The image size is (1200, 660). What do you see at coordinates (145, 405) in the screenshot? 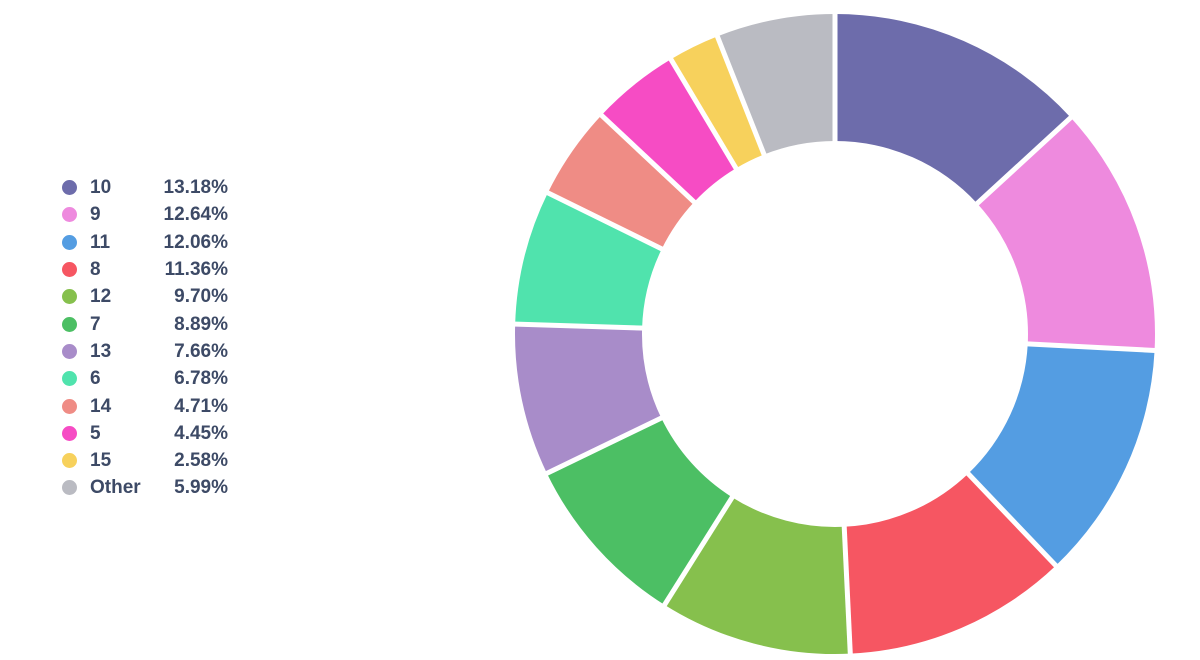
I see `legend-item: 14 4.71%` at bounding box center [145, 405].